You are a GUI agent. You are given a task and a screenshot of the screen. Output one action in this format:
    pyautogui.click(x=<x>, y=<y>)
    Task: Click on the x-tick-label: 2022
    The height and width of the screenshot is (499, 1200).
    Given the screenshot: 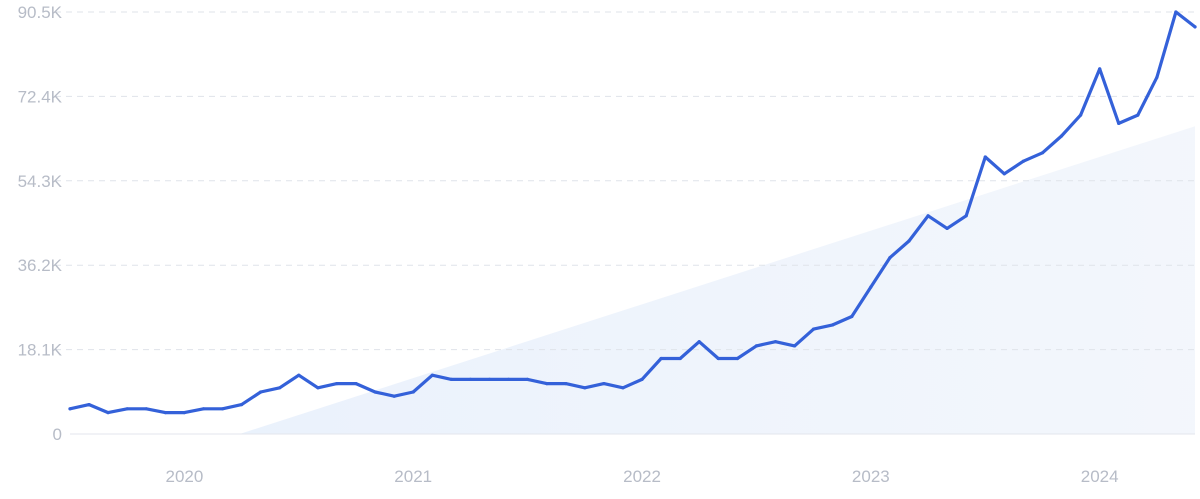 What is the action you would take?
    pyautogui.click(x=642, y=476)
    